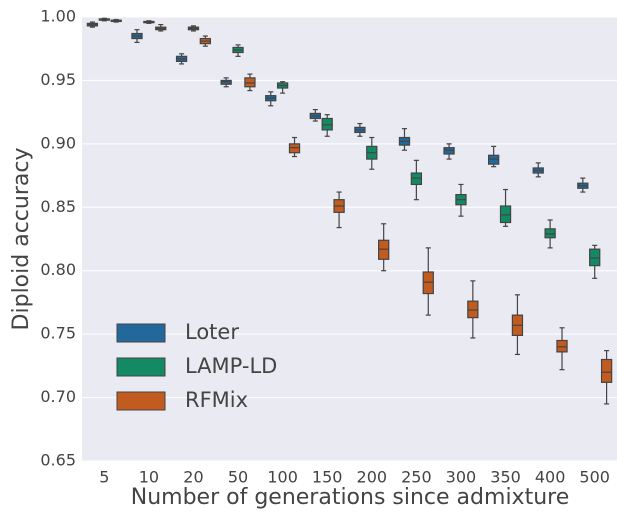  I want to click on y-tick-label: 0.75, so click(58, 333).